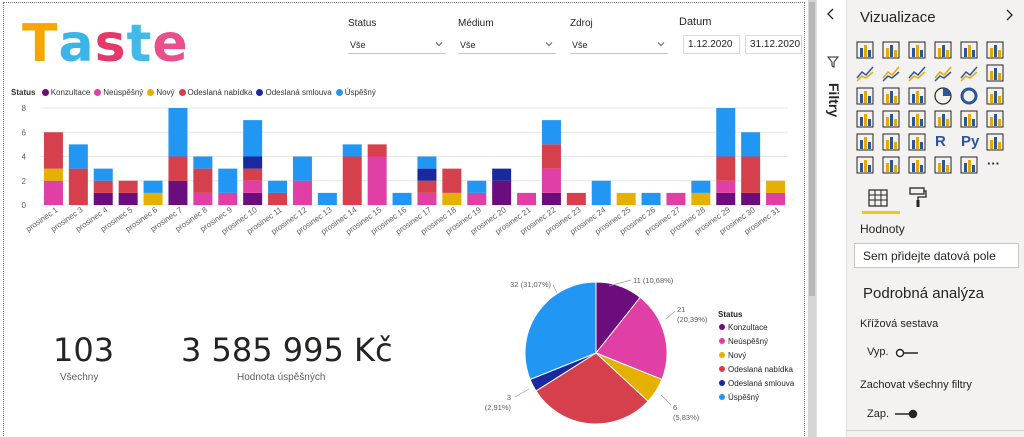  I want to click on map-icon, so click(865, 119).